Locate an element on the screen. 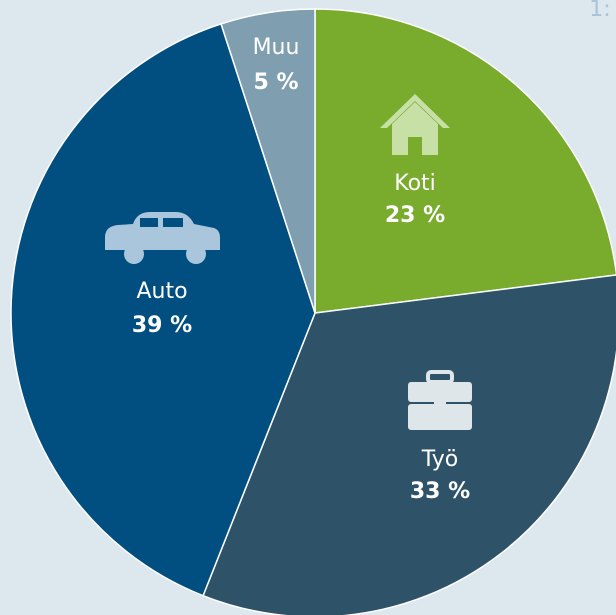 The height and width of the screenshot is (615, 616). slice is located at coordinates (268, 161).